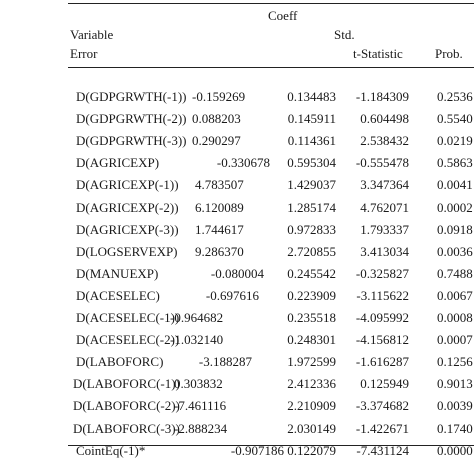 The height and width of the screenshot is (474, 474). I want to click on std-error-cell: 0.245542, so click(311, 273).